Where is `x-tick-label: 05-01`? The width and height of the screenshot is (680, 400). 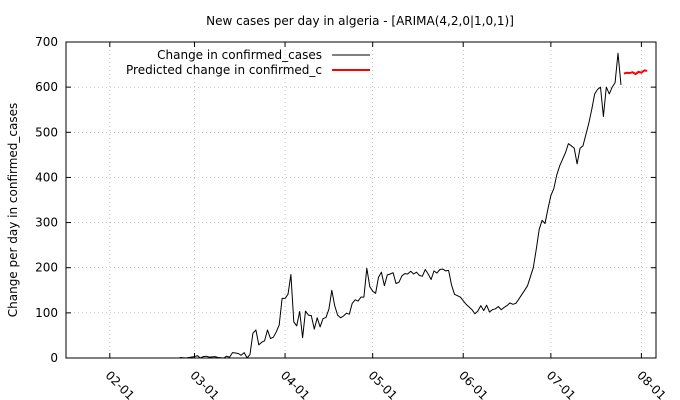
x-tick-label: 05-01 is located at coordinates (383, 384).